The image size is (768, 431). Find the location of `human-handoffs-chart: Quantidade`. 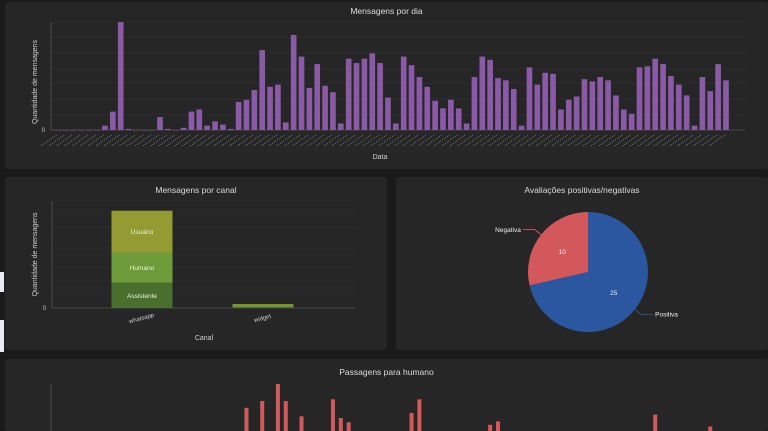

human-handoffs-chart: Quantidade is located at coordinates (372, 407).